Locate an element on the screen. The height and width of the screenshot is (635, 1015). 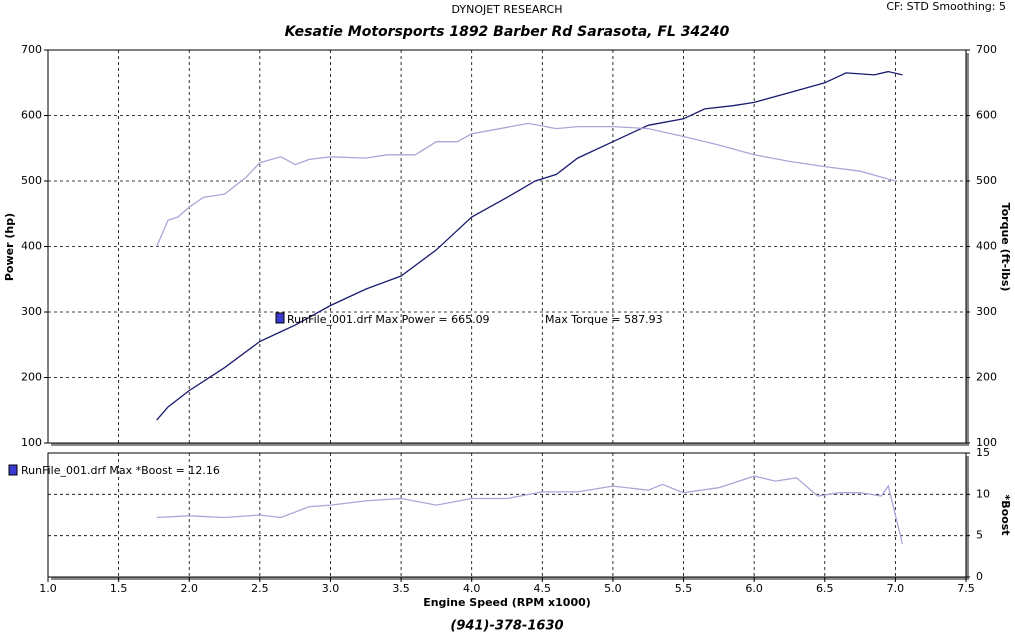
y-tick-label: 400 is located at coordinates (31, 246).